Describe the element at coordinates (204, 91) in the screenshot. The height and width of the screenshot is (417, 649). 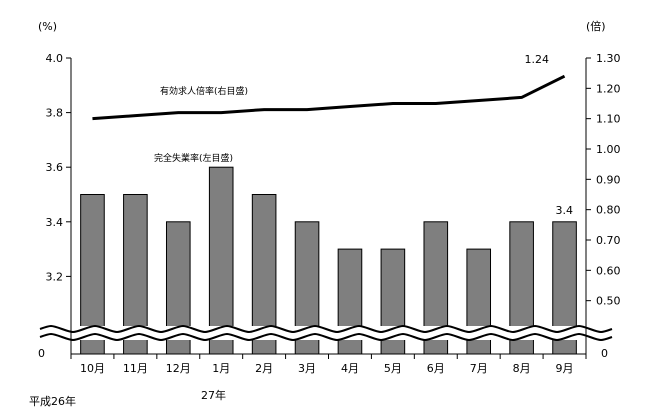
I see `line-series-label: 有効求人倍率(右目盛)` at that location.